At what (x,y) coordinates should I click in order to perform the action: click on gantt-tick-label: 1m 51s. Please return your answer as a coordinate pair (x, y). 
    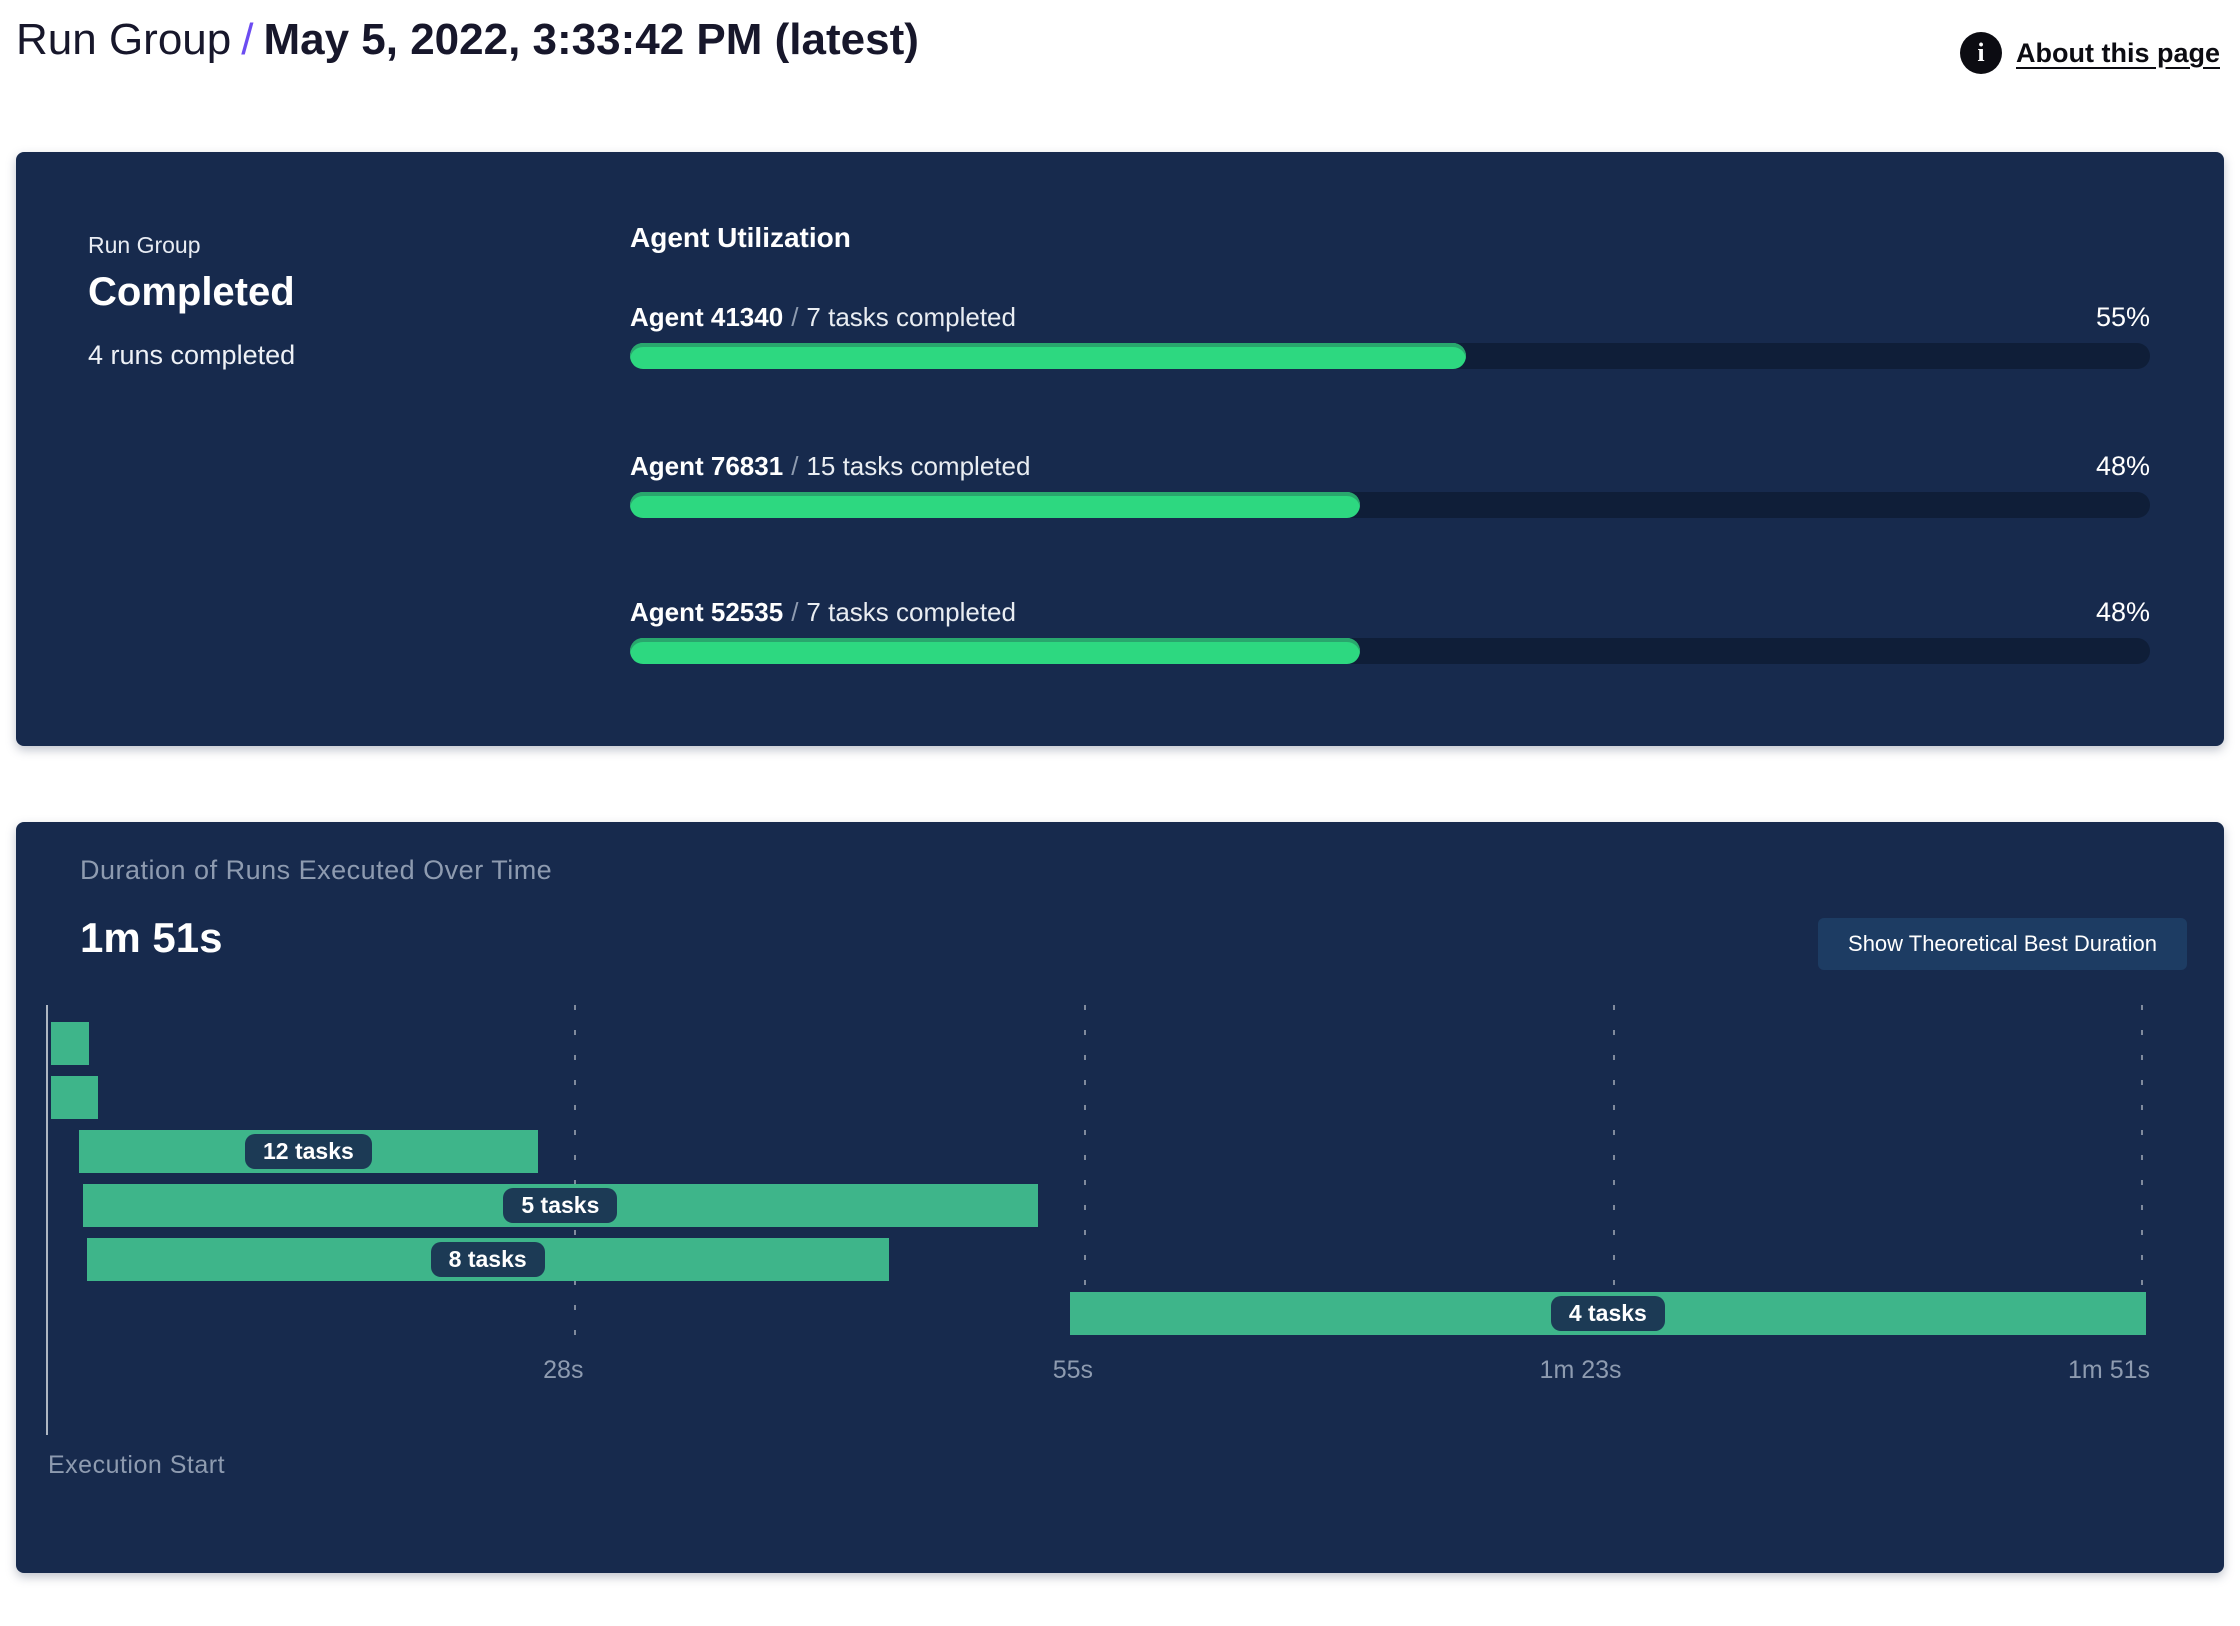
    Looking at the image, I should click on (2109, 1370).